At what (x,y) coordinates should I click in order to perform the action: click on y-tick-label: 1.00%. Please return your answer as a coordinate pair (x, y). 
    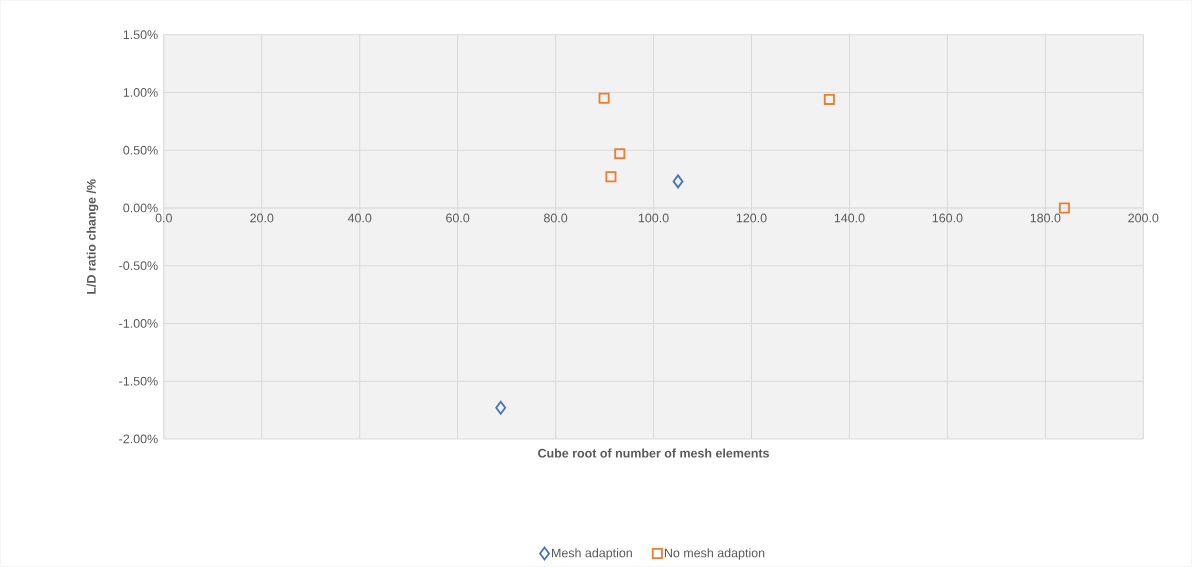
    Looking at the image, I should click on (140, 93).